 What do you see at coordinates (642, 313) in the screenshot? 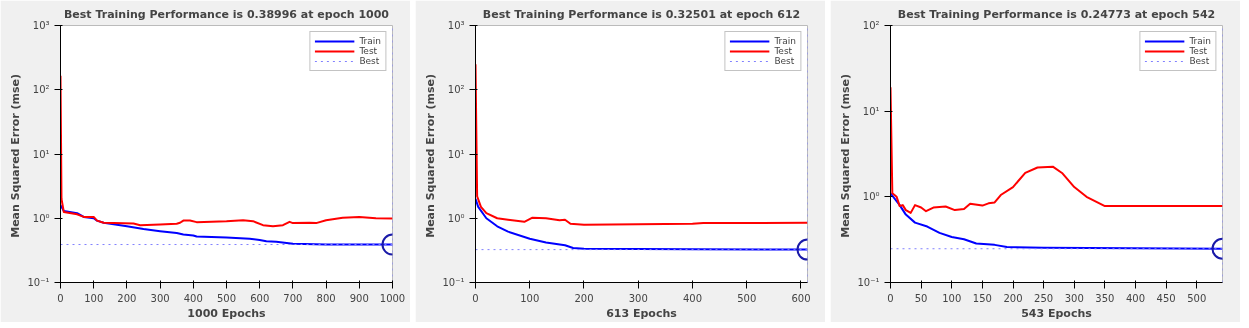
I see `x-axis-title: 613 Epochs` at bounding box center [642, 313].